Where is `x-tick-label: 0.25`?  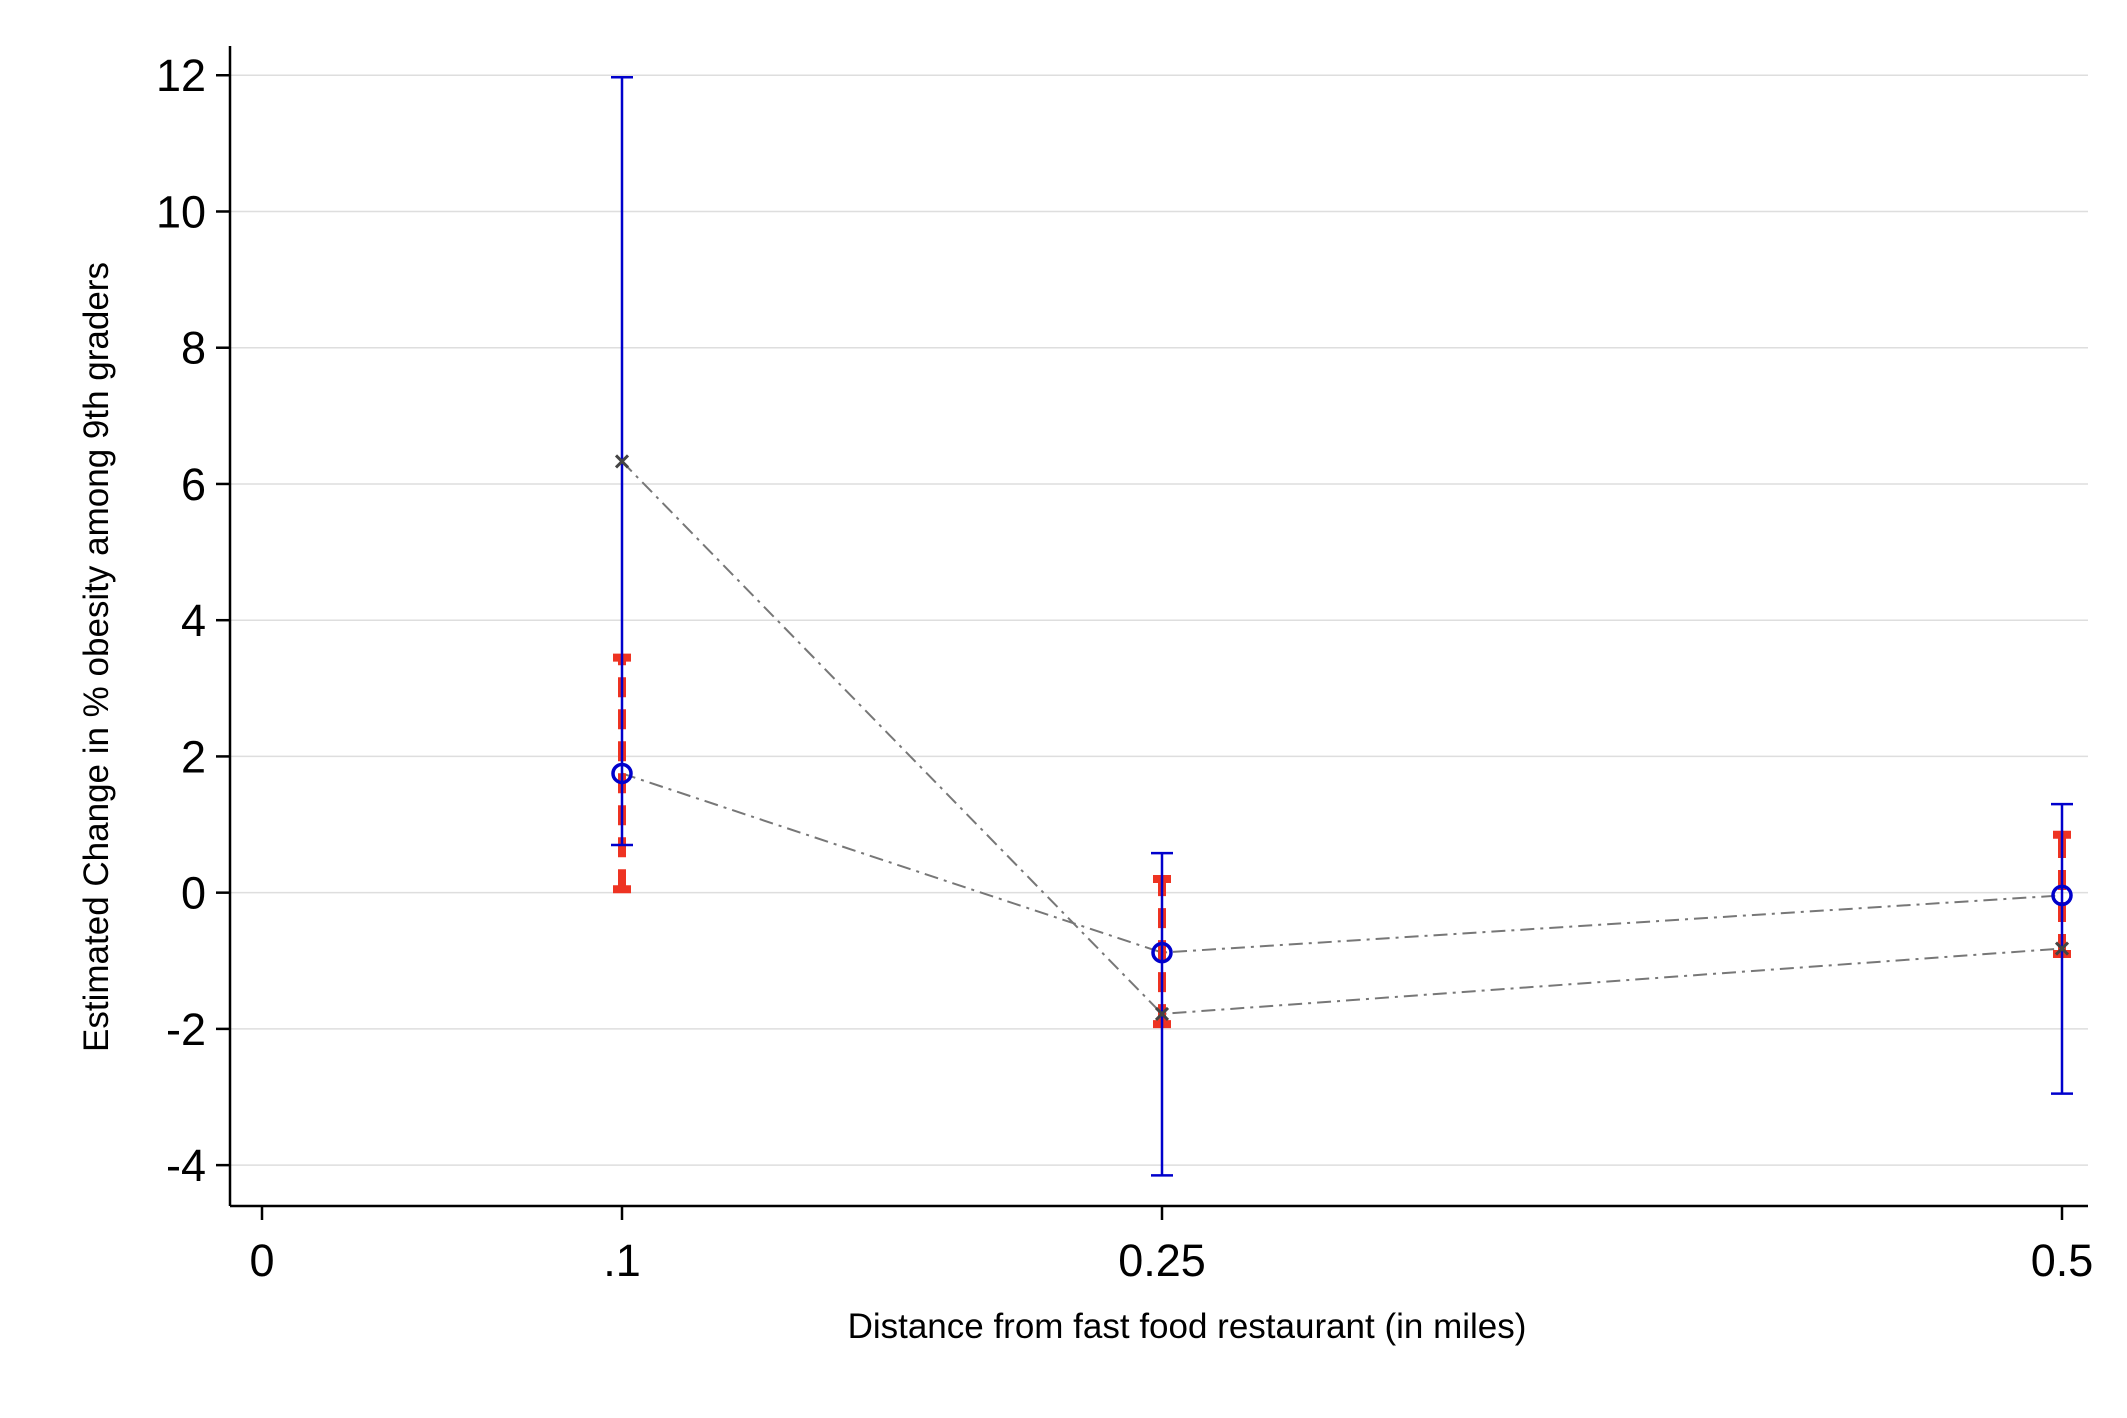
x-tick-label: 0.25 is located at coordinates (1162, 1260).